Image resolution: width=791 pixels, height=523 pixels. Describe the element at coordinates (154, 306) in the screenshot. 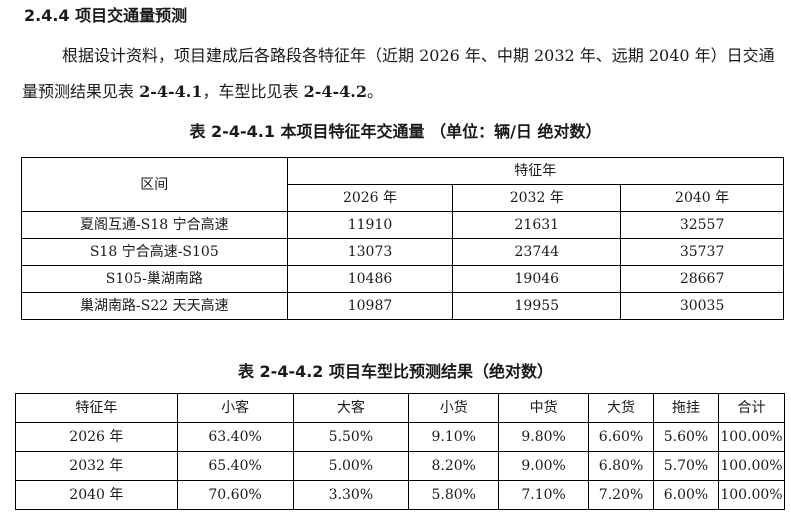

I see `segment-cell: 巢湖南路-S22 天天高速` at that location.